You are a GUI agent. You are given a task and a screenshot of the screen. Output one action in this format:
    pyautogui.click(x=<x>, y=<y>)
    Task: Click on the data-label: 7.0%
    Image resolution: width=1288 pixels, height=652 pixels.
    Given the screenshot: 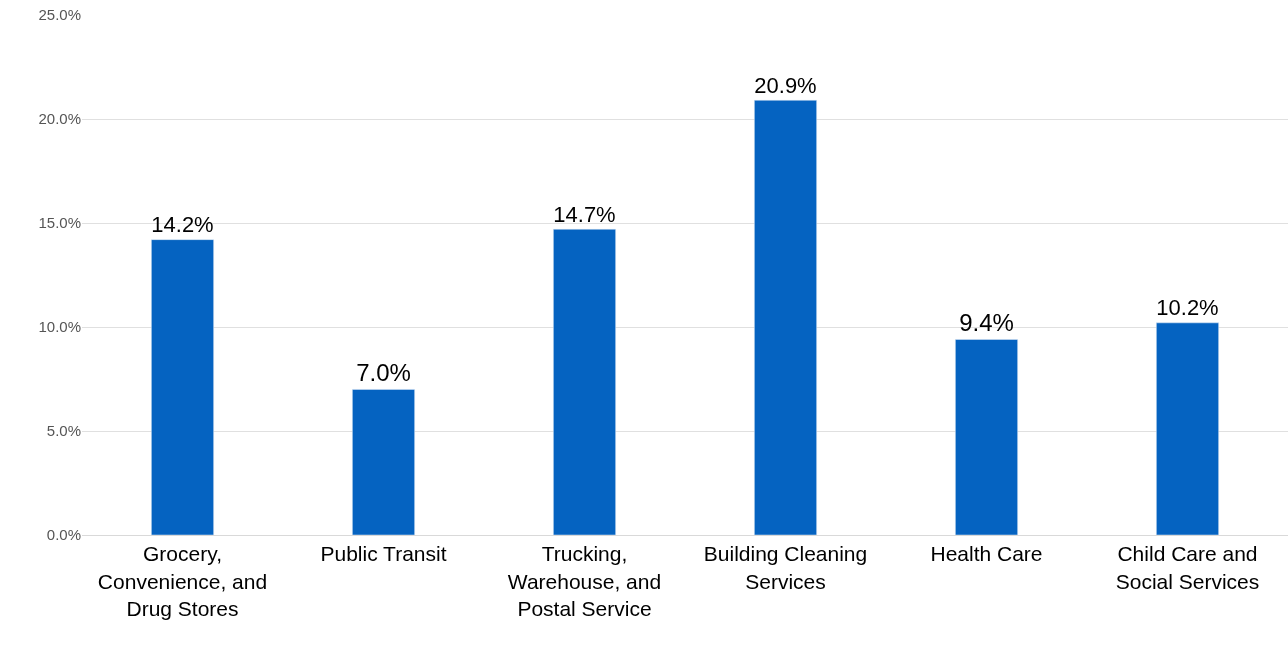 What is the action you would take?
    pyautogui.click(x=383, y=373)
    